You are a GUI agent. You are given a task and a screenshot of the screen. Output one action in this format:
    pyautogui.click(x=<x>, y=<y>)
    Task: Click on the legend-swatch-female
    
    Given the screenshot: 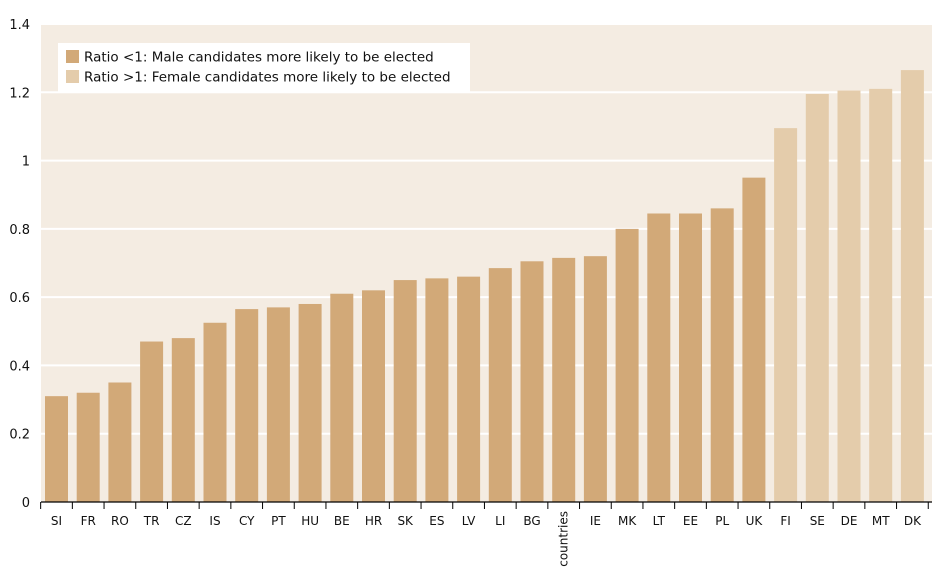 What is the action you would take?
    pyautogui.click(x=72, y=76)
    